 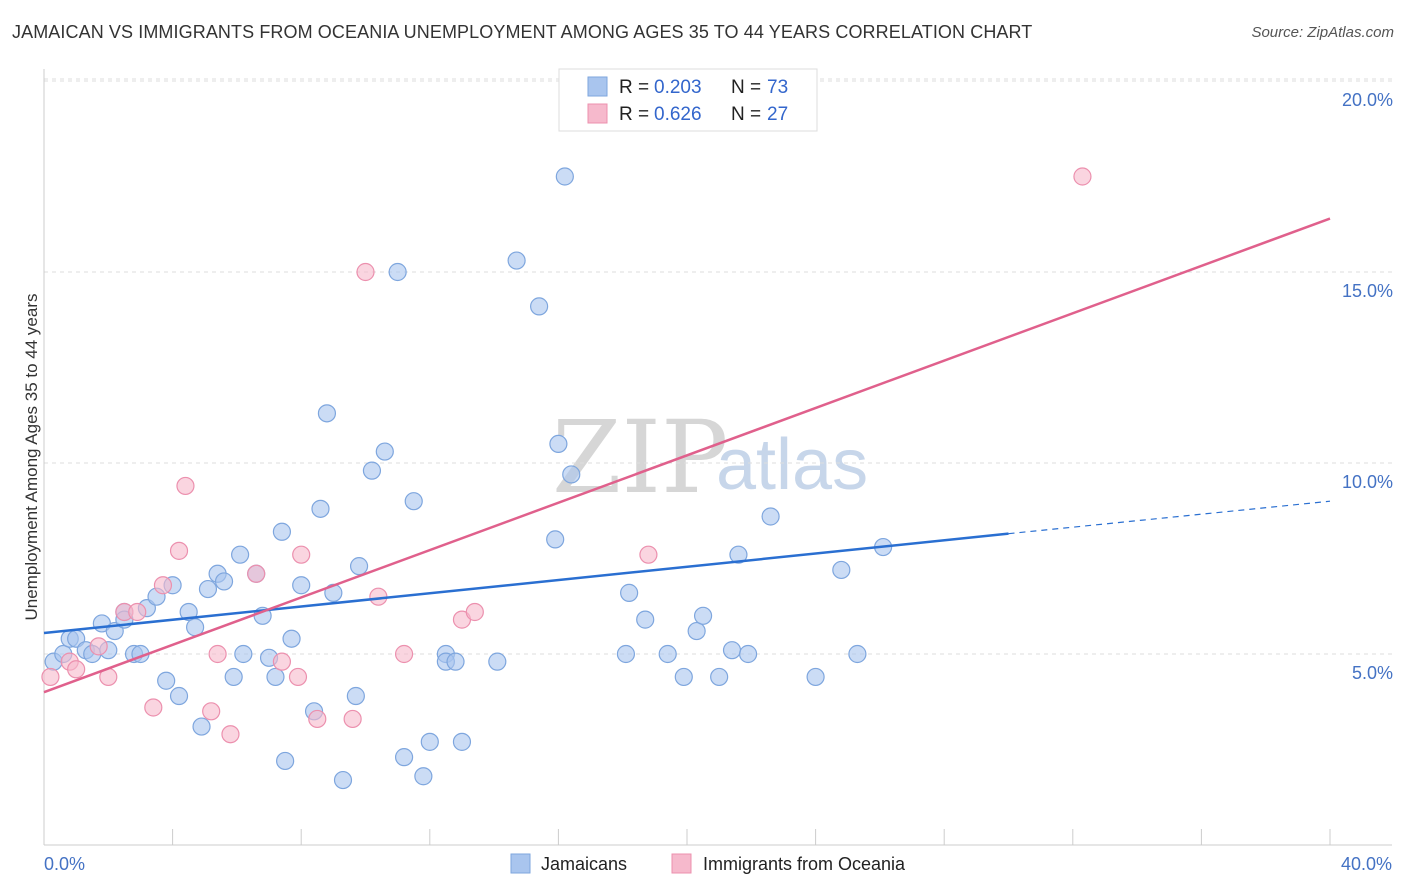 I want to click on bottom-legend-label-jamaicans: Jamaicans, so click(x=584, y=864).